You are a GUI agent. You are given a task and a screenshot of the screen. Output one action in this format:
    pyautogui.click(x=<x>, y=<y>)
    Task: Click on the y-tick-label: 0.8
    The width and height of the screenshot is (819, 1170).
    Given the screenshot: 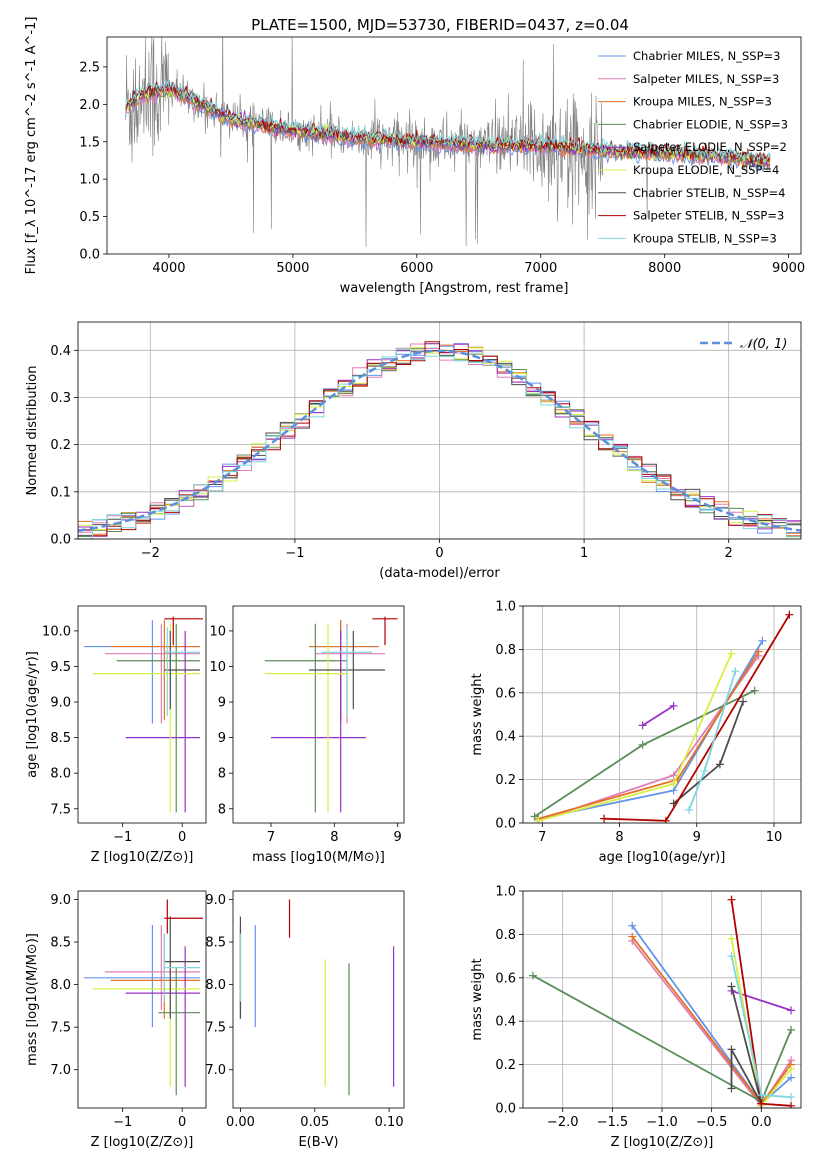 What is the action you would take?
    pyautogui.click(x=505, y=650)
    